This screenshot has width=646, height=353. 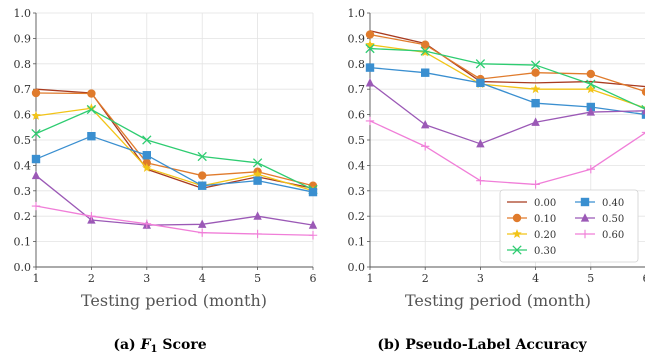 I want to click on x-tick-label: 4, so click(x=535, y=278).